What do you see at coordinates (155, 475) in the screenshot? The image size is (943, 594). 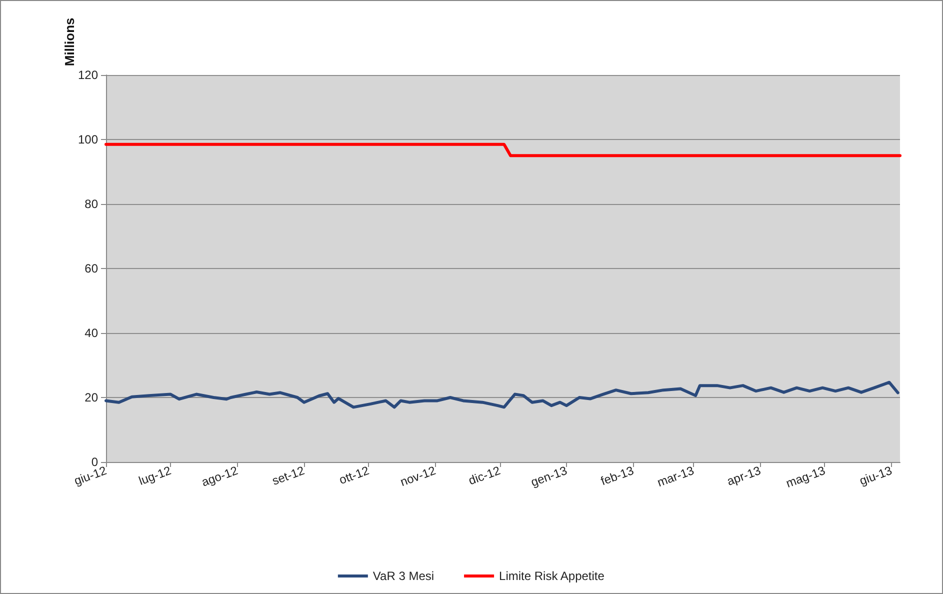 I see `x-tick-label: lug-12` at bounding box center [155, 475].